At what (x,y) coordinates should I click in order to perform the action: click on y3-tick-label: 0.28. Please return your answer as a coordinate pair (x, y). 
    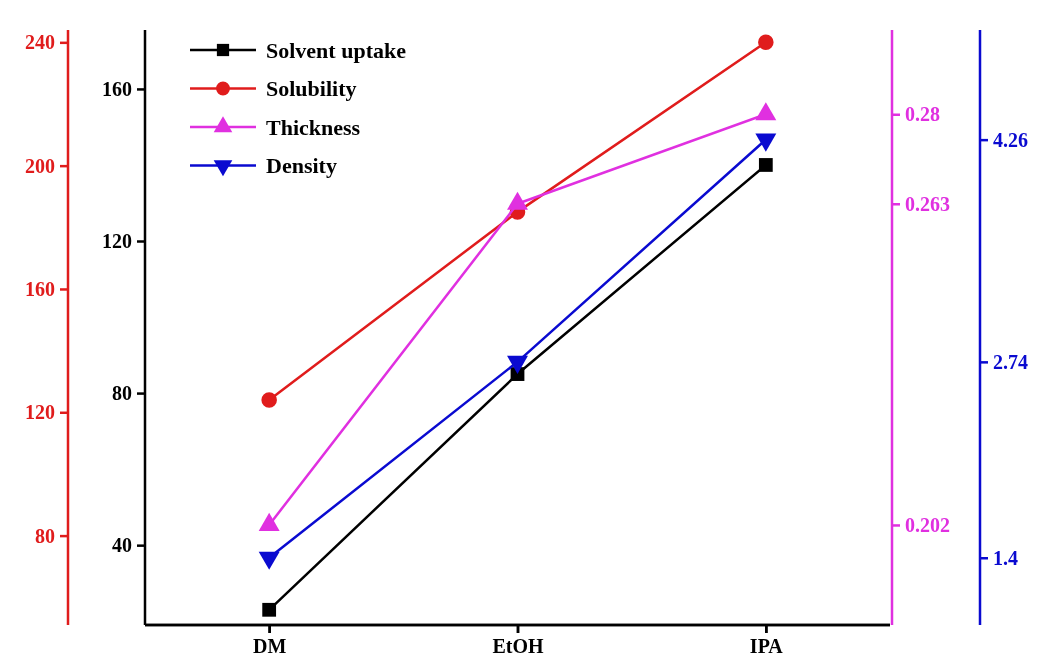
    Looking at the image, I should click on (922, 114).